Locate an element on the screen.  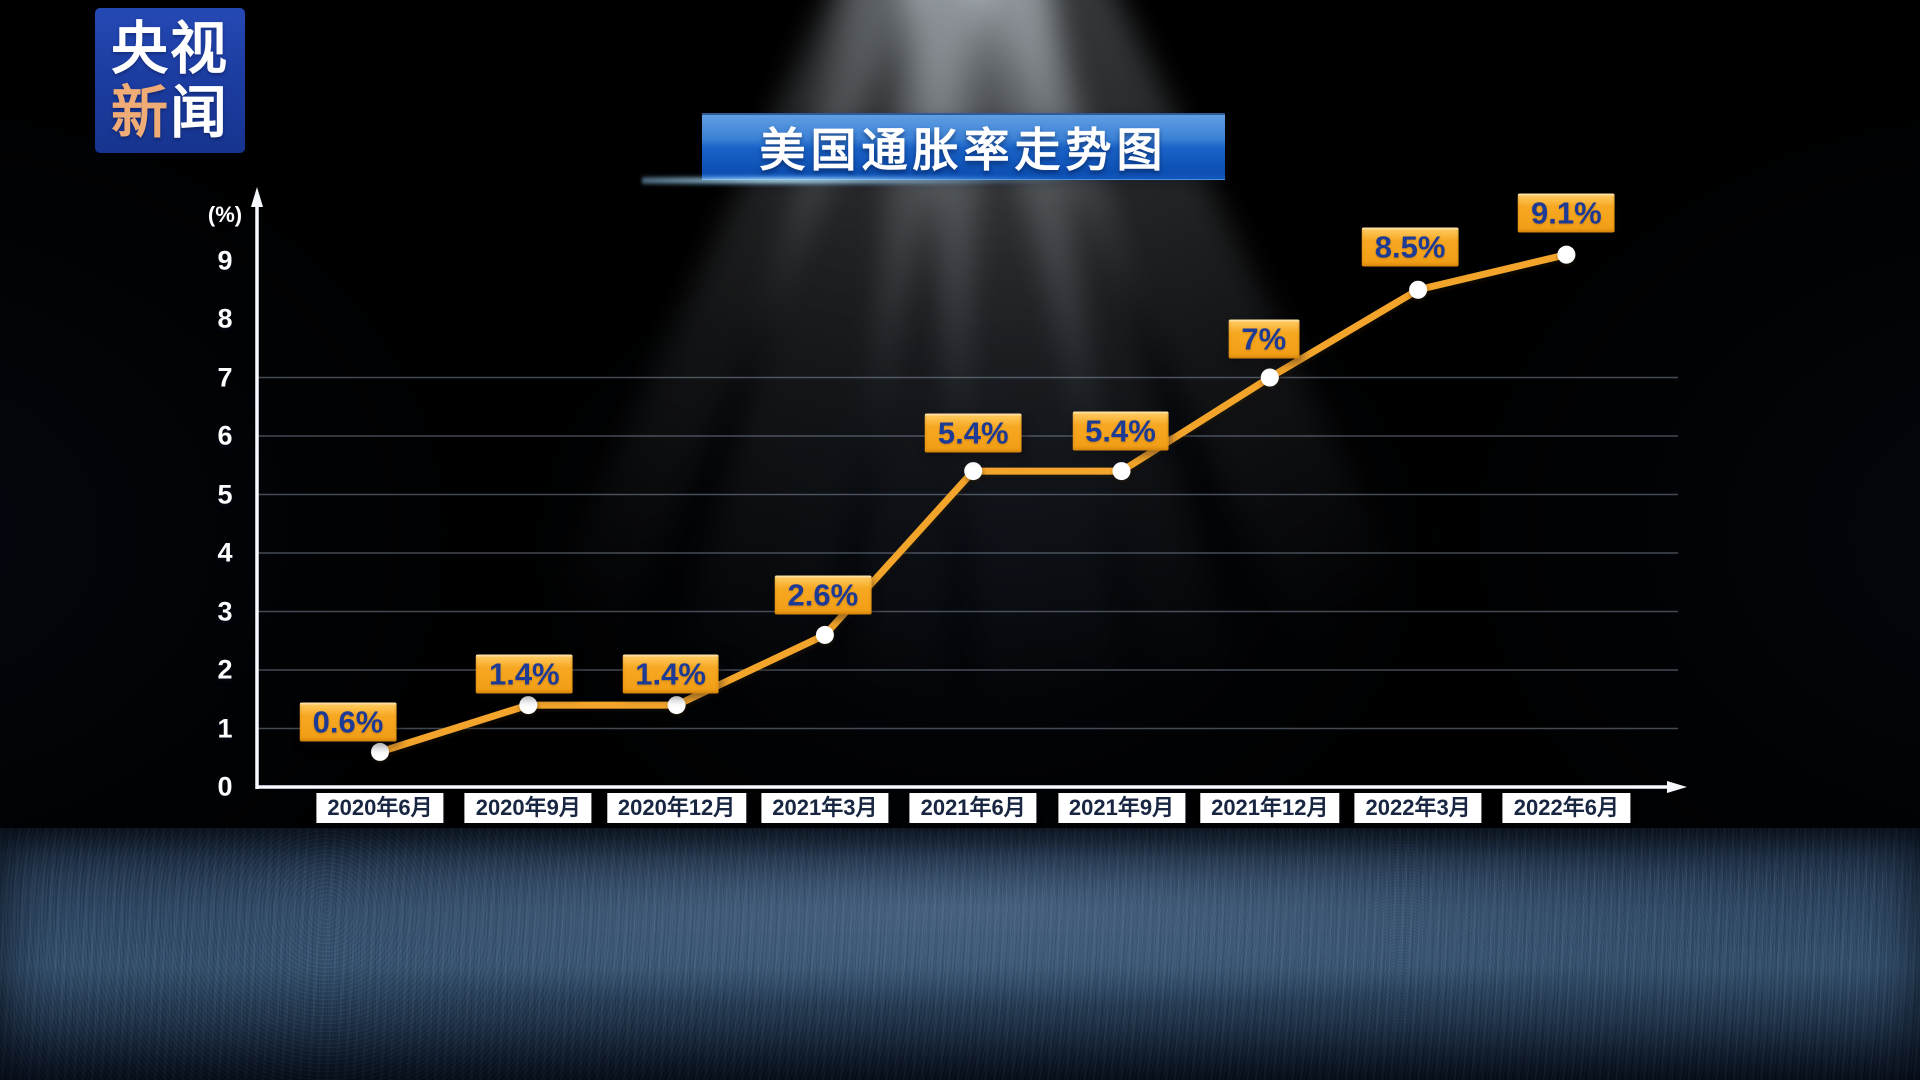
x-axis-category-label: 2020年9月 is located at coordinates (528, 808).